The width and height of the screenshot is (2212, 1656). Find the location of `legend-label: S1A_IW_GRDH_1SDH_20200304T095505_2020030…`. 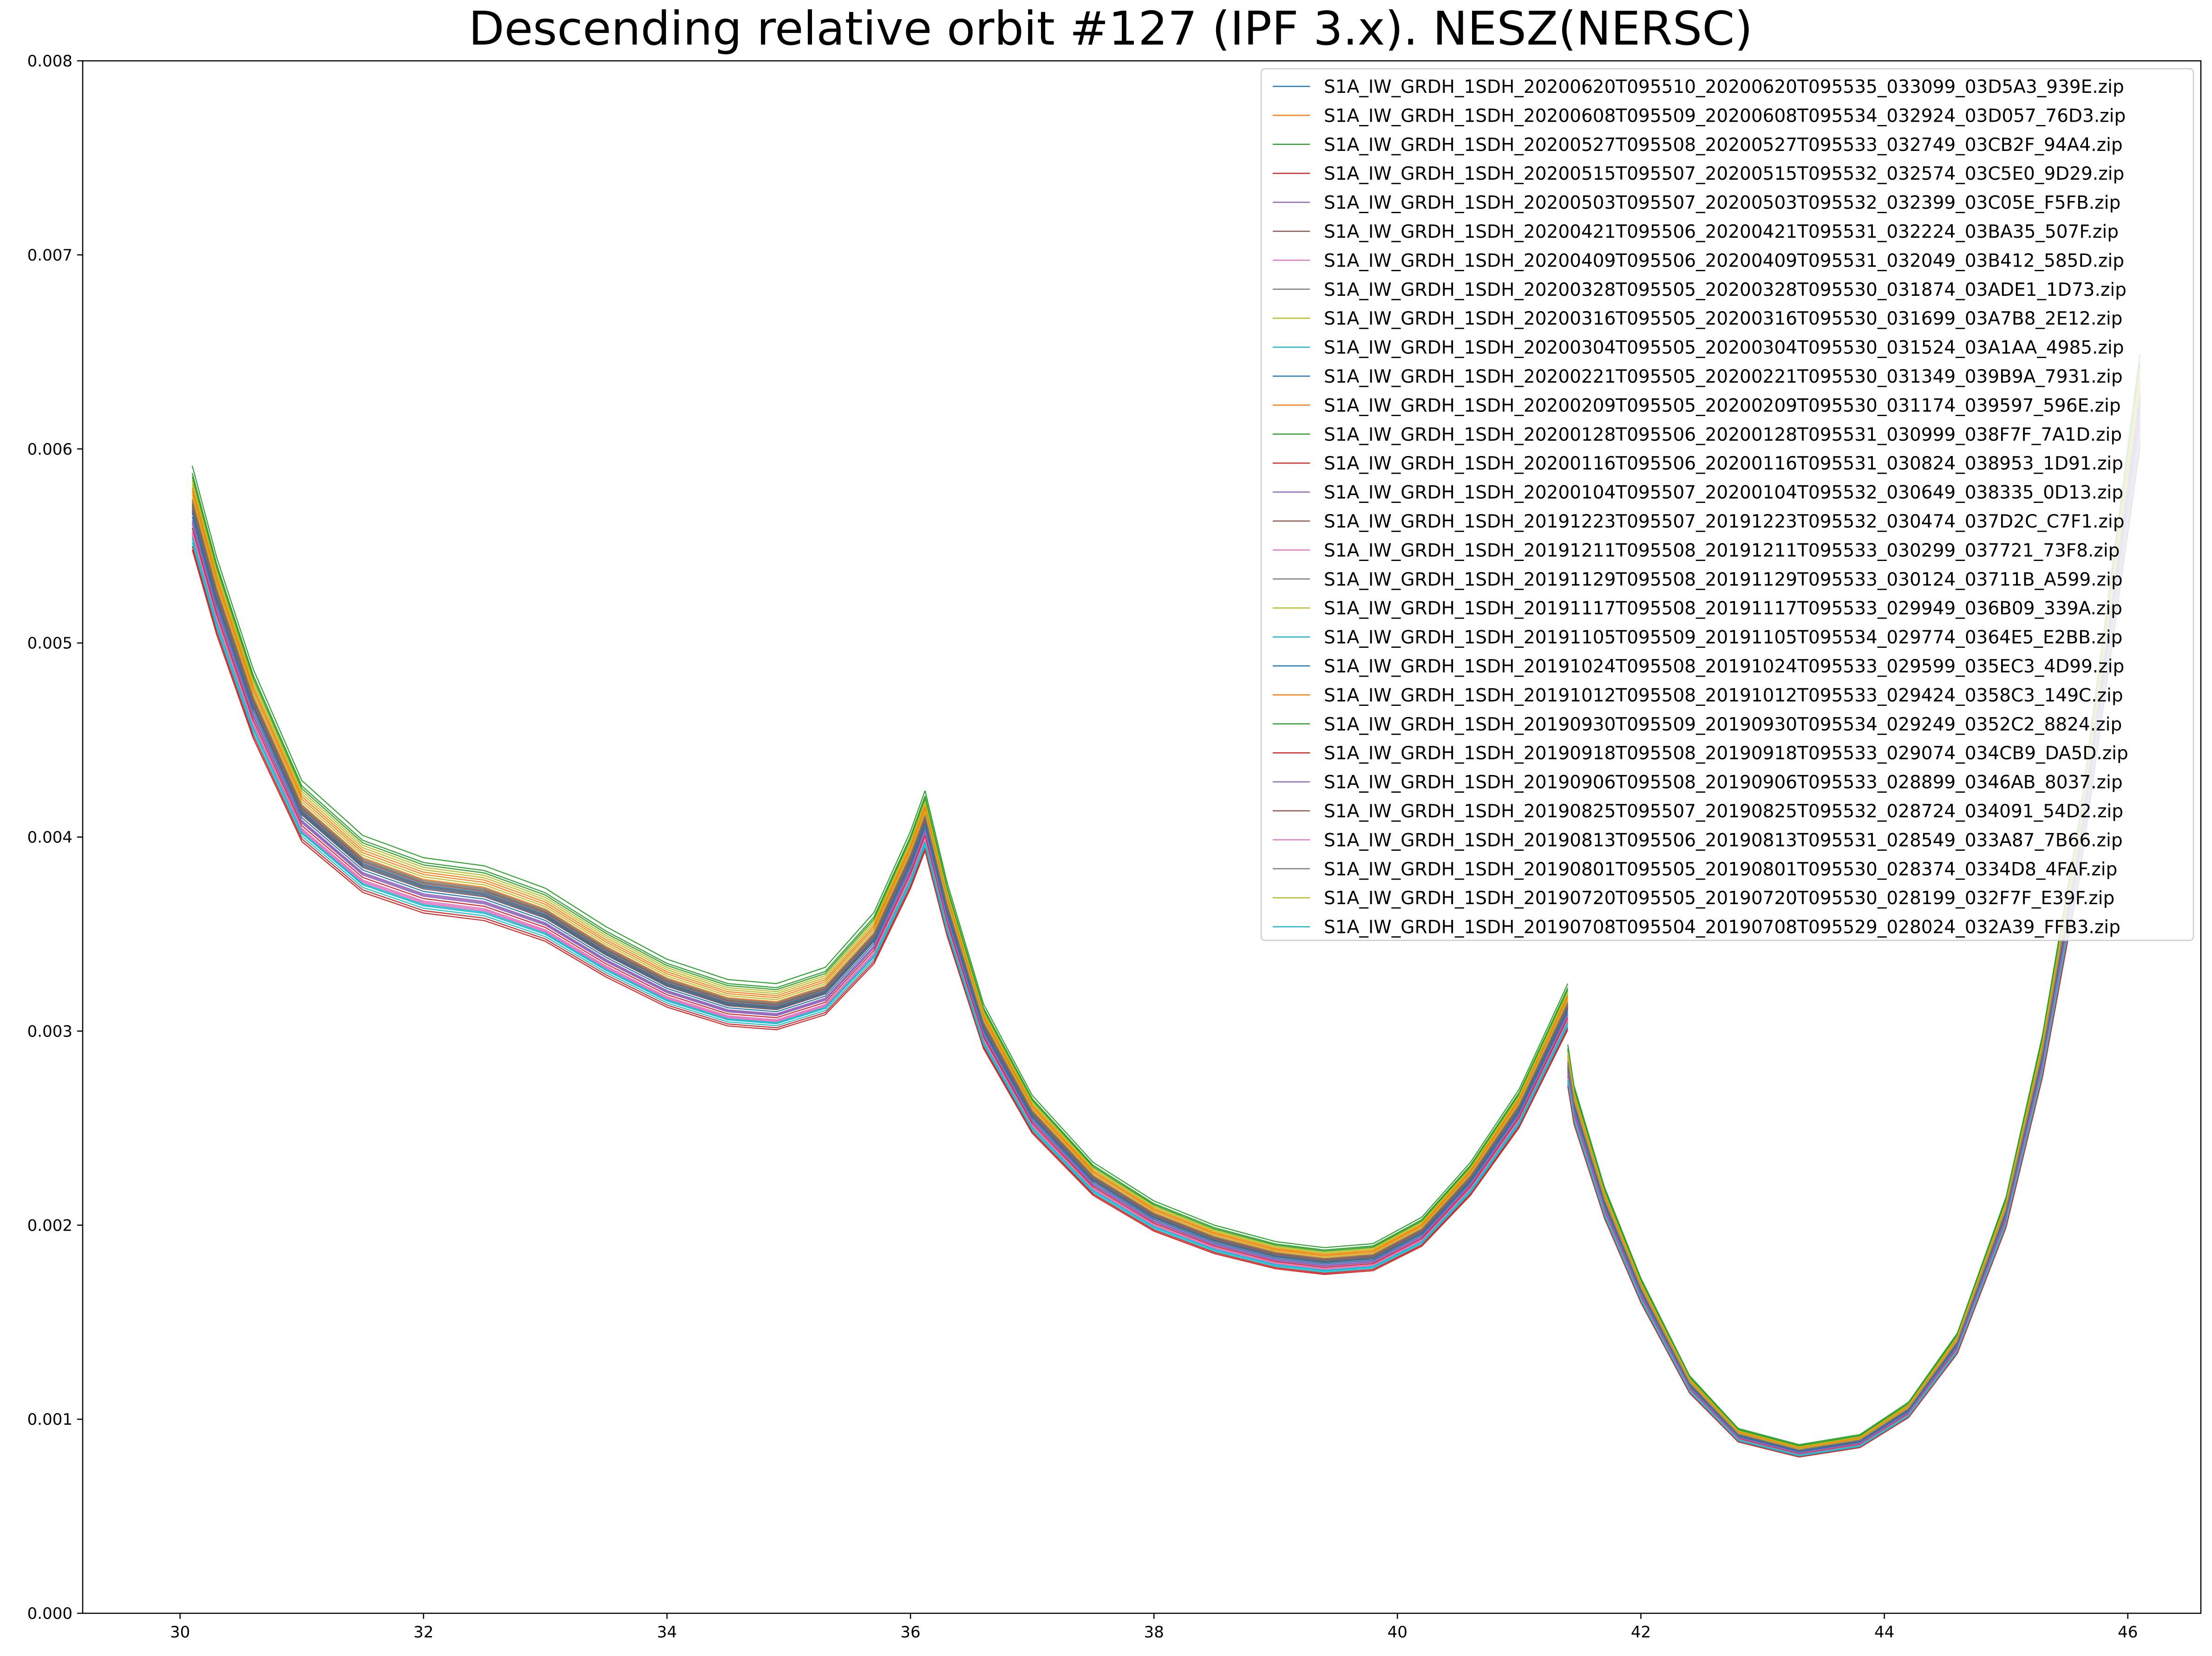

legend-label: S1A_IW_GRDH_1SDH_20200304T095505_2020030… is located at coordinates (1724, 348).